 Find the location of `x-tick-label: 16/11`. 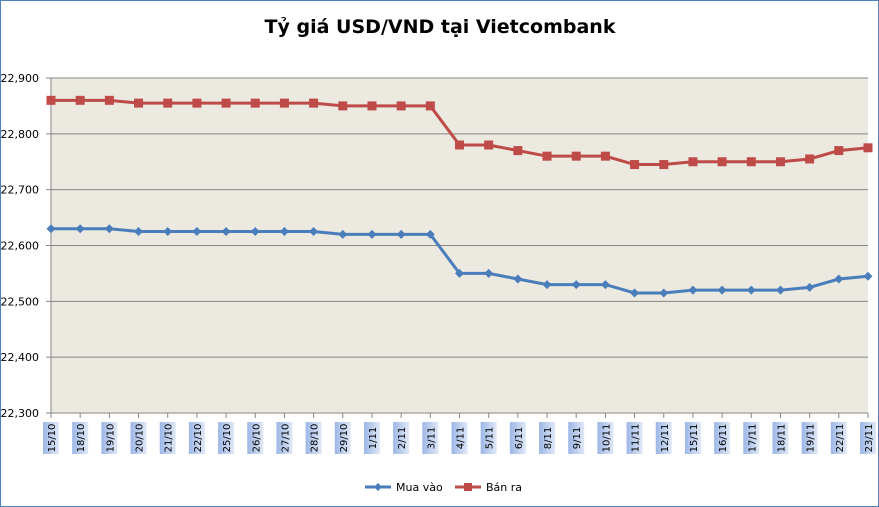

x-tick-label: 16/11 is located at coordinates (723, 438).